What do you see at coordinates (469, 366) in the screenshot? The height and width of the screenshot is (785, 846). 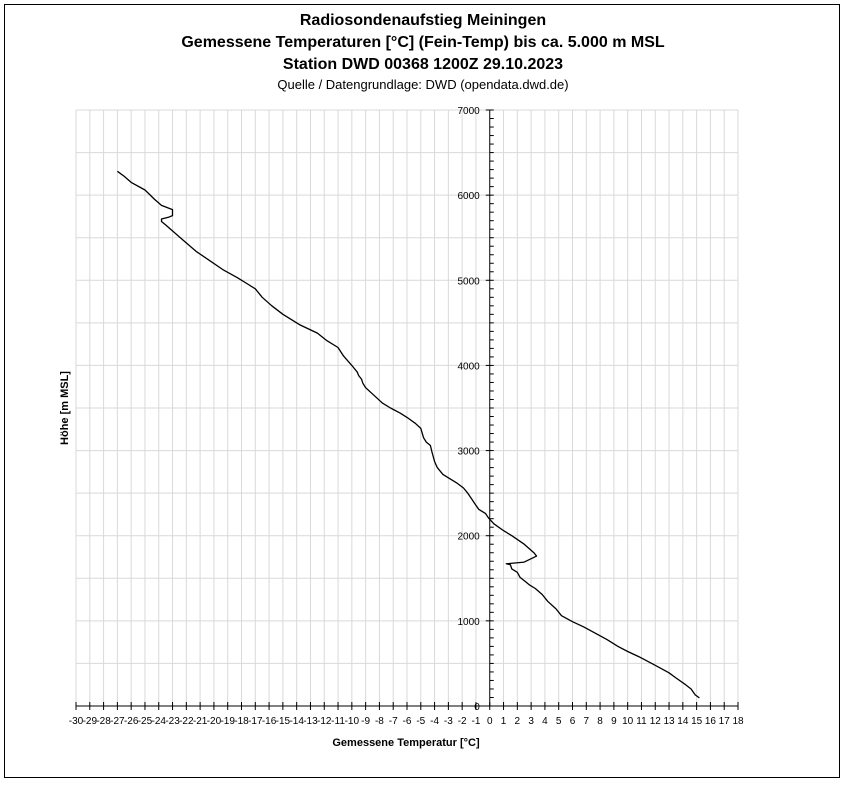 I see `y-tick-label: 4000` at bounding box center [469, 366].